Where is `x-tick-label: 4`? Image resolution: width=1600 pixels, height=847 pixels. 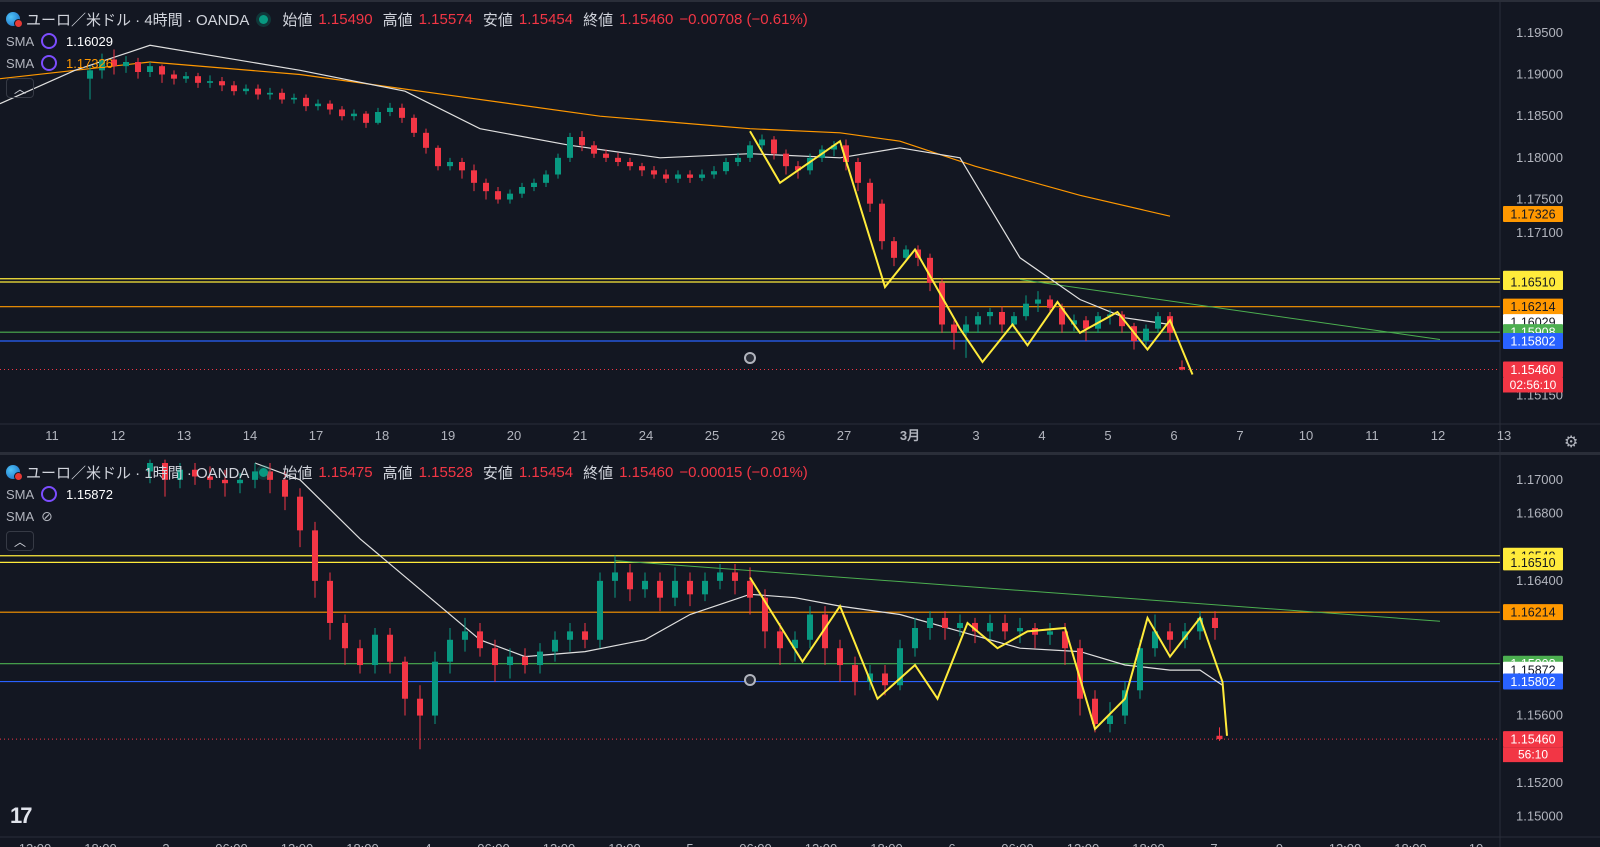 x-tick-label: 4 is located at coordinates (1041, 435).